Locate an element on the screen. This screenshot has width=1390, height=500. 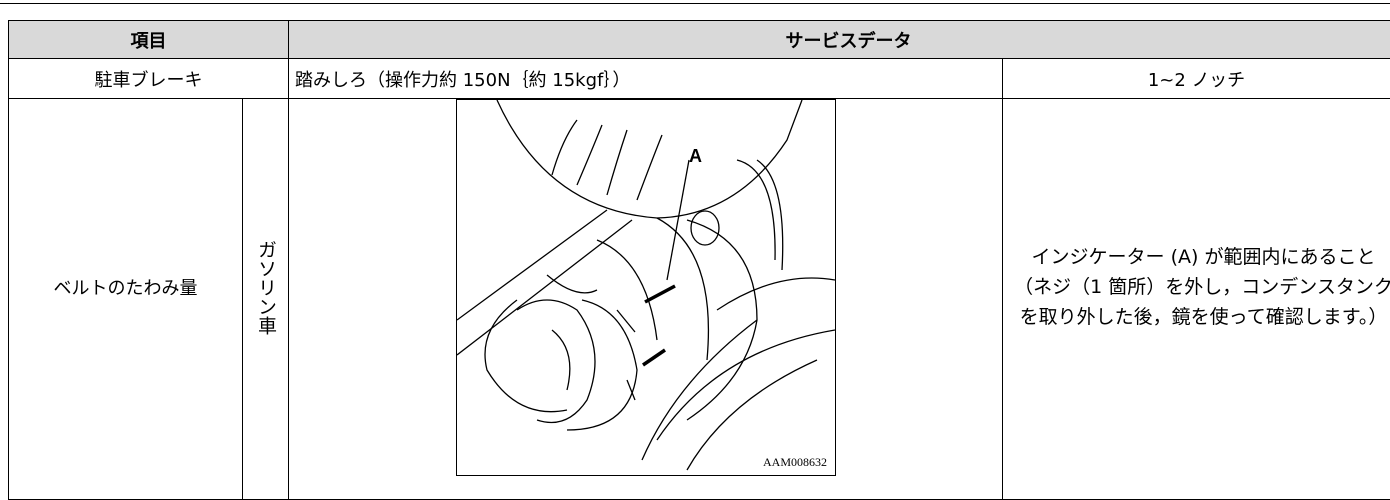
item-text: ベルトのたわみ量 is located at coordinates (126, 288).